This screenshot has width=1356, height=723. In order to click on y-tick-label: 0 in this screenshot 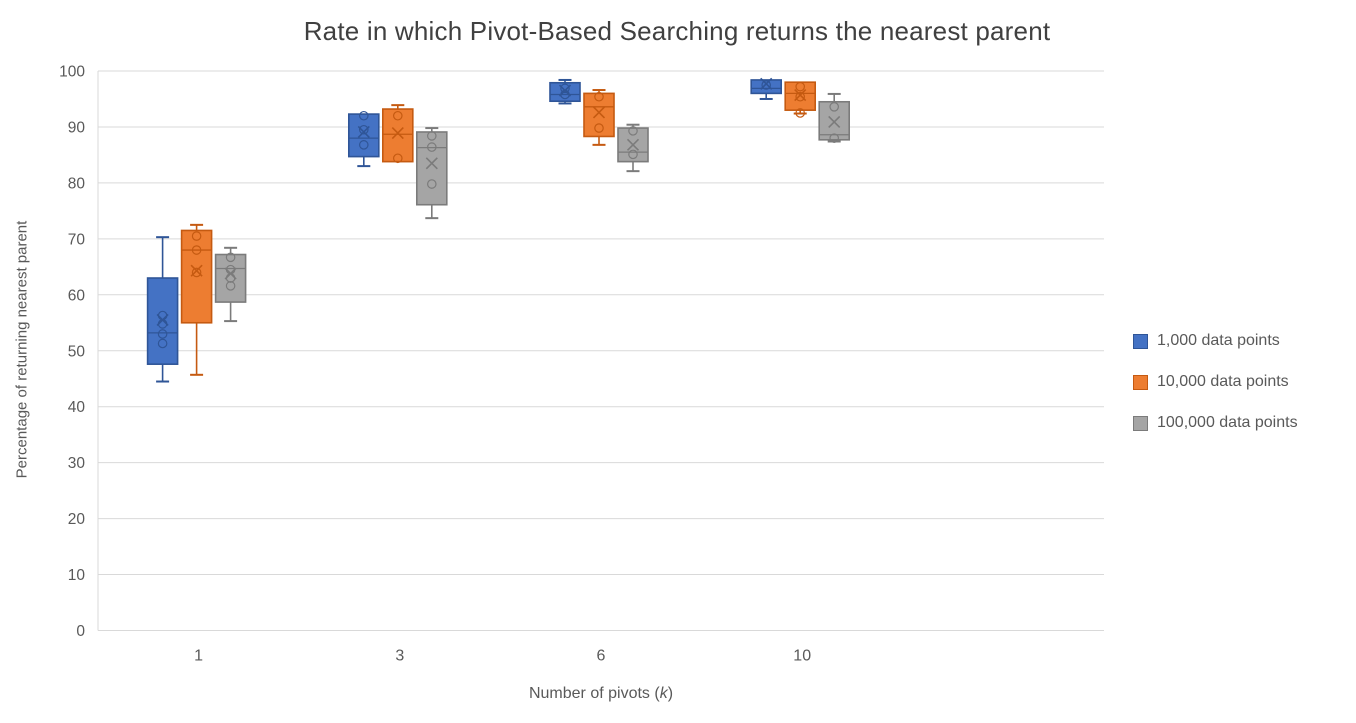, I will do `click(80, 631)`.